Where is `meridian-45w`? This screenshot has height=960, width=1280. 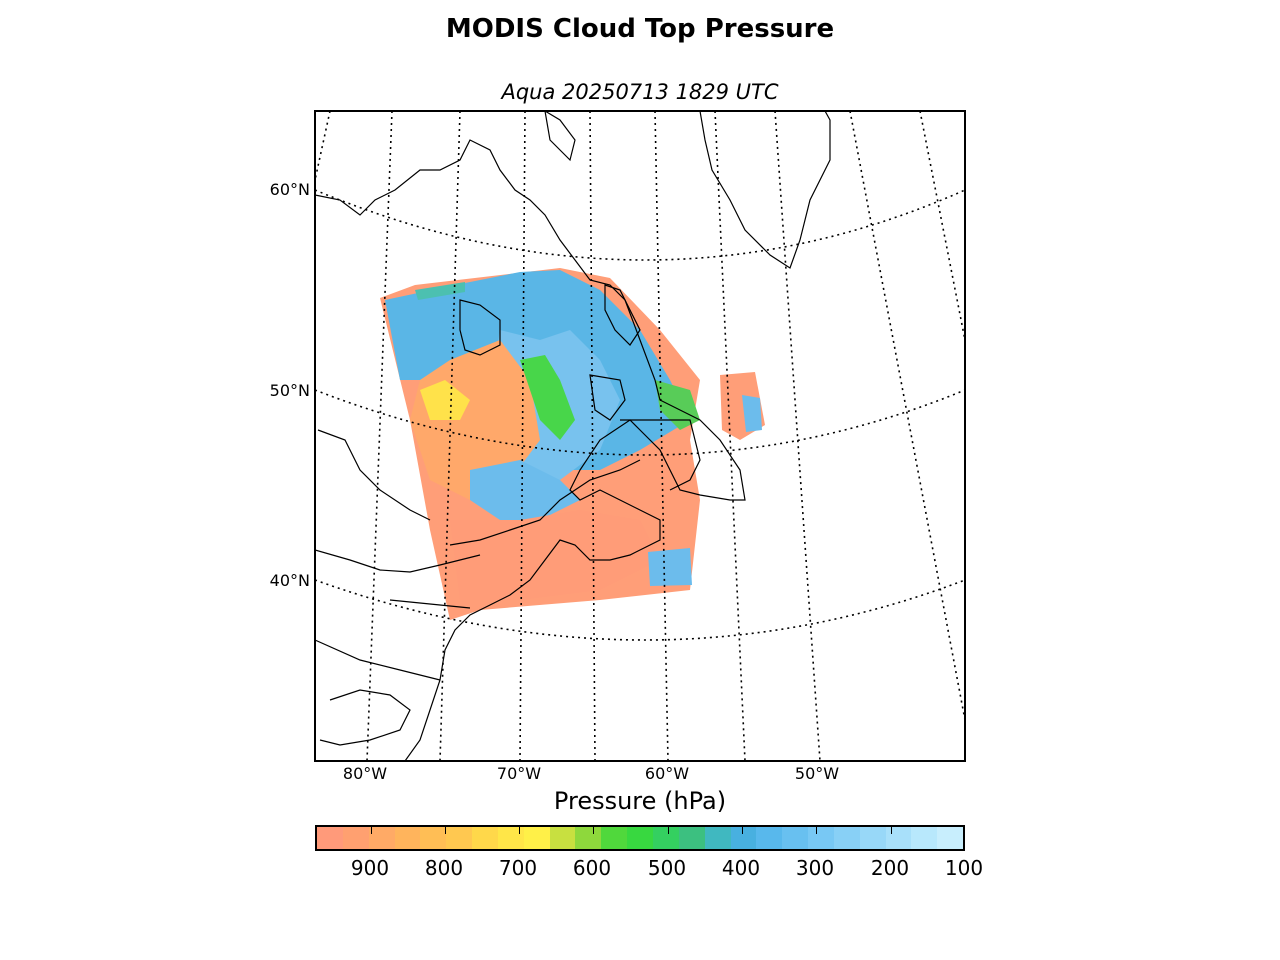 meridian-45w is located at coordinates (907, 416).